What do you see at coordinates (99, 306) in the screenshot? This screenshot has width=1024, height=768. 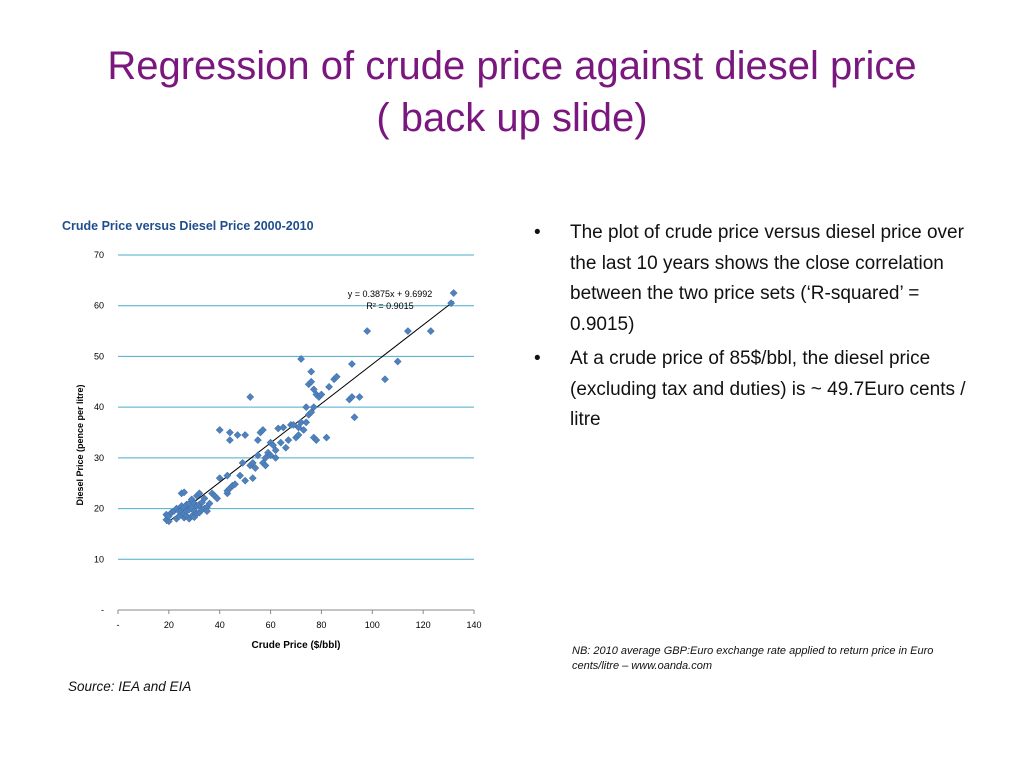 I see `y-tick-label: 60` at bounding box center [99, 306].